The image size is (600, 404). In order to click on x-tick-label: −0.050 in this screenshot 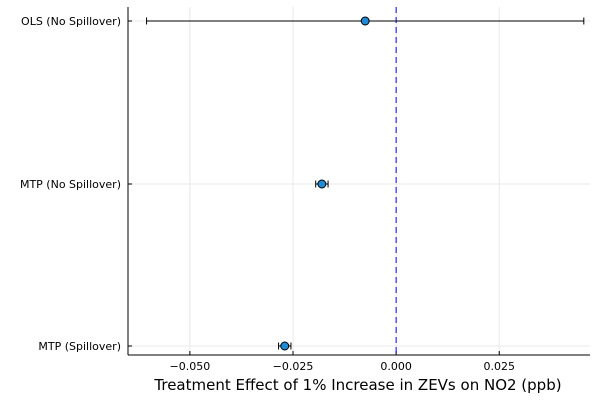, I will do `click(190, 366)`.